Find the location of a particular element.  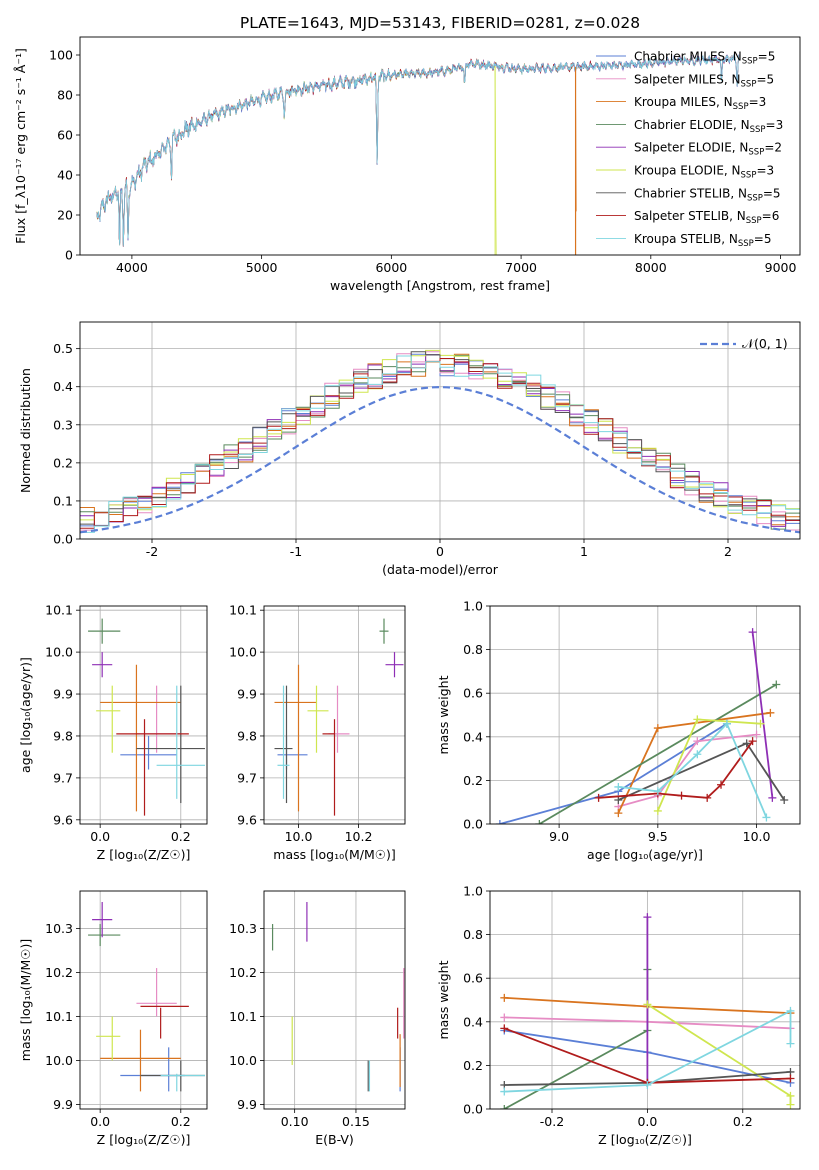

legend-entry: Salpeter MILES, NSSP=5 is located at coordinates (704, 80).